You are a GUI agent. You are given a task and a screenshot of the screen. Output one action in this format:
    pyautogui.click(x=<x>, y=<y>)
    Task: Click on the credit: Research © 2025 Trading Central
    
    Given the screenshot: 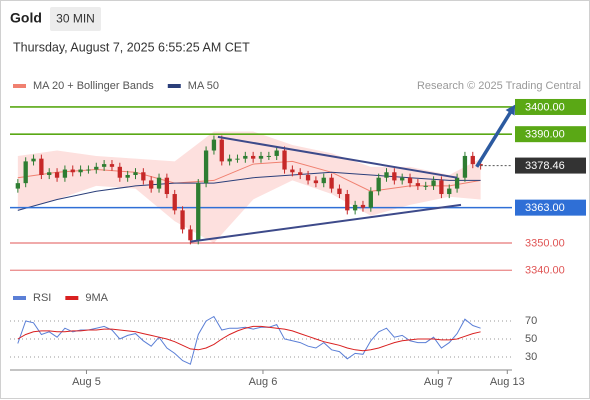 What is the action you would take?
    pyautogui.click(x=499, y=86)
    